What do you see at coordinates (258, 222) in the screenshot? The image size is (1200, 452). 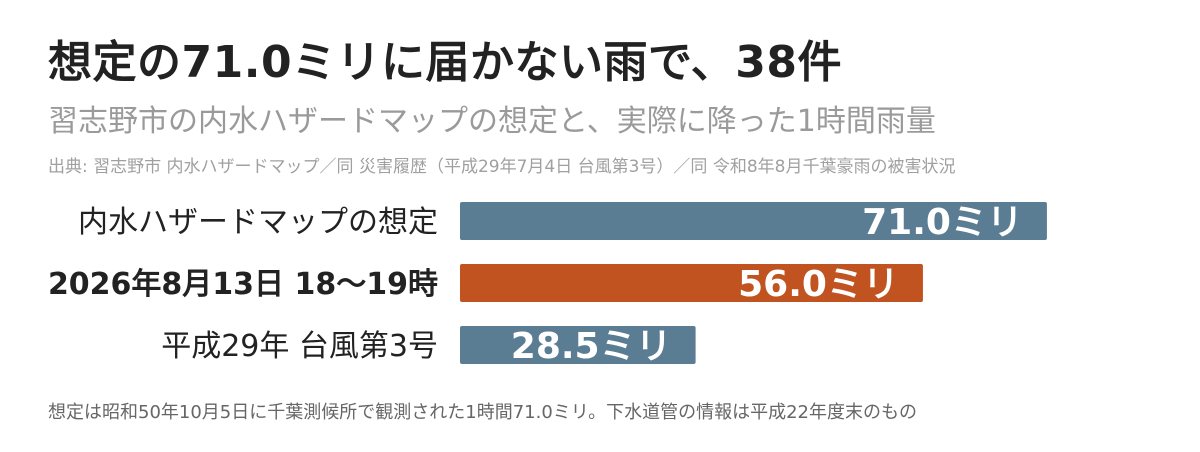 I see `category-label-0: 内水ハザードマップの想定` at bounding box center [258, 222].